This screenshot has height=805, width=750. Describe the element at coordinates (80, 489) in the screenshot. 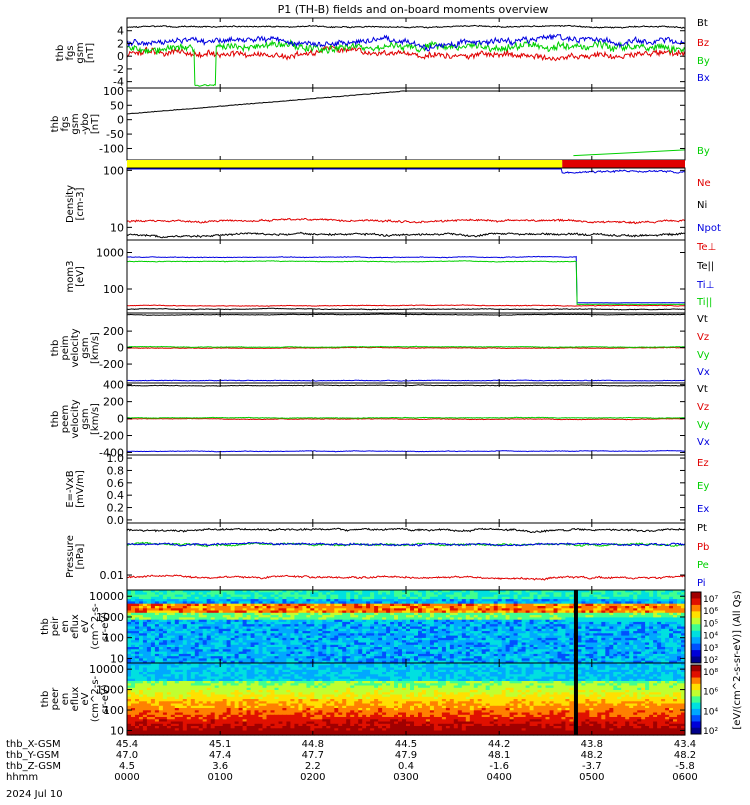

I see `y-axis-label-efield-1: [mV/m]` at that location.